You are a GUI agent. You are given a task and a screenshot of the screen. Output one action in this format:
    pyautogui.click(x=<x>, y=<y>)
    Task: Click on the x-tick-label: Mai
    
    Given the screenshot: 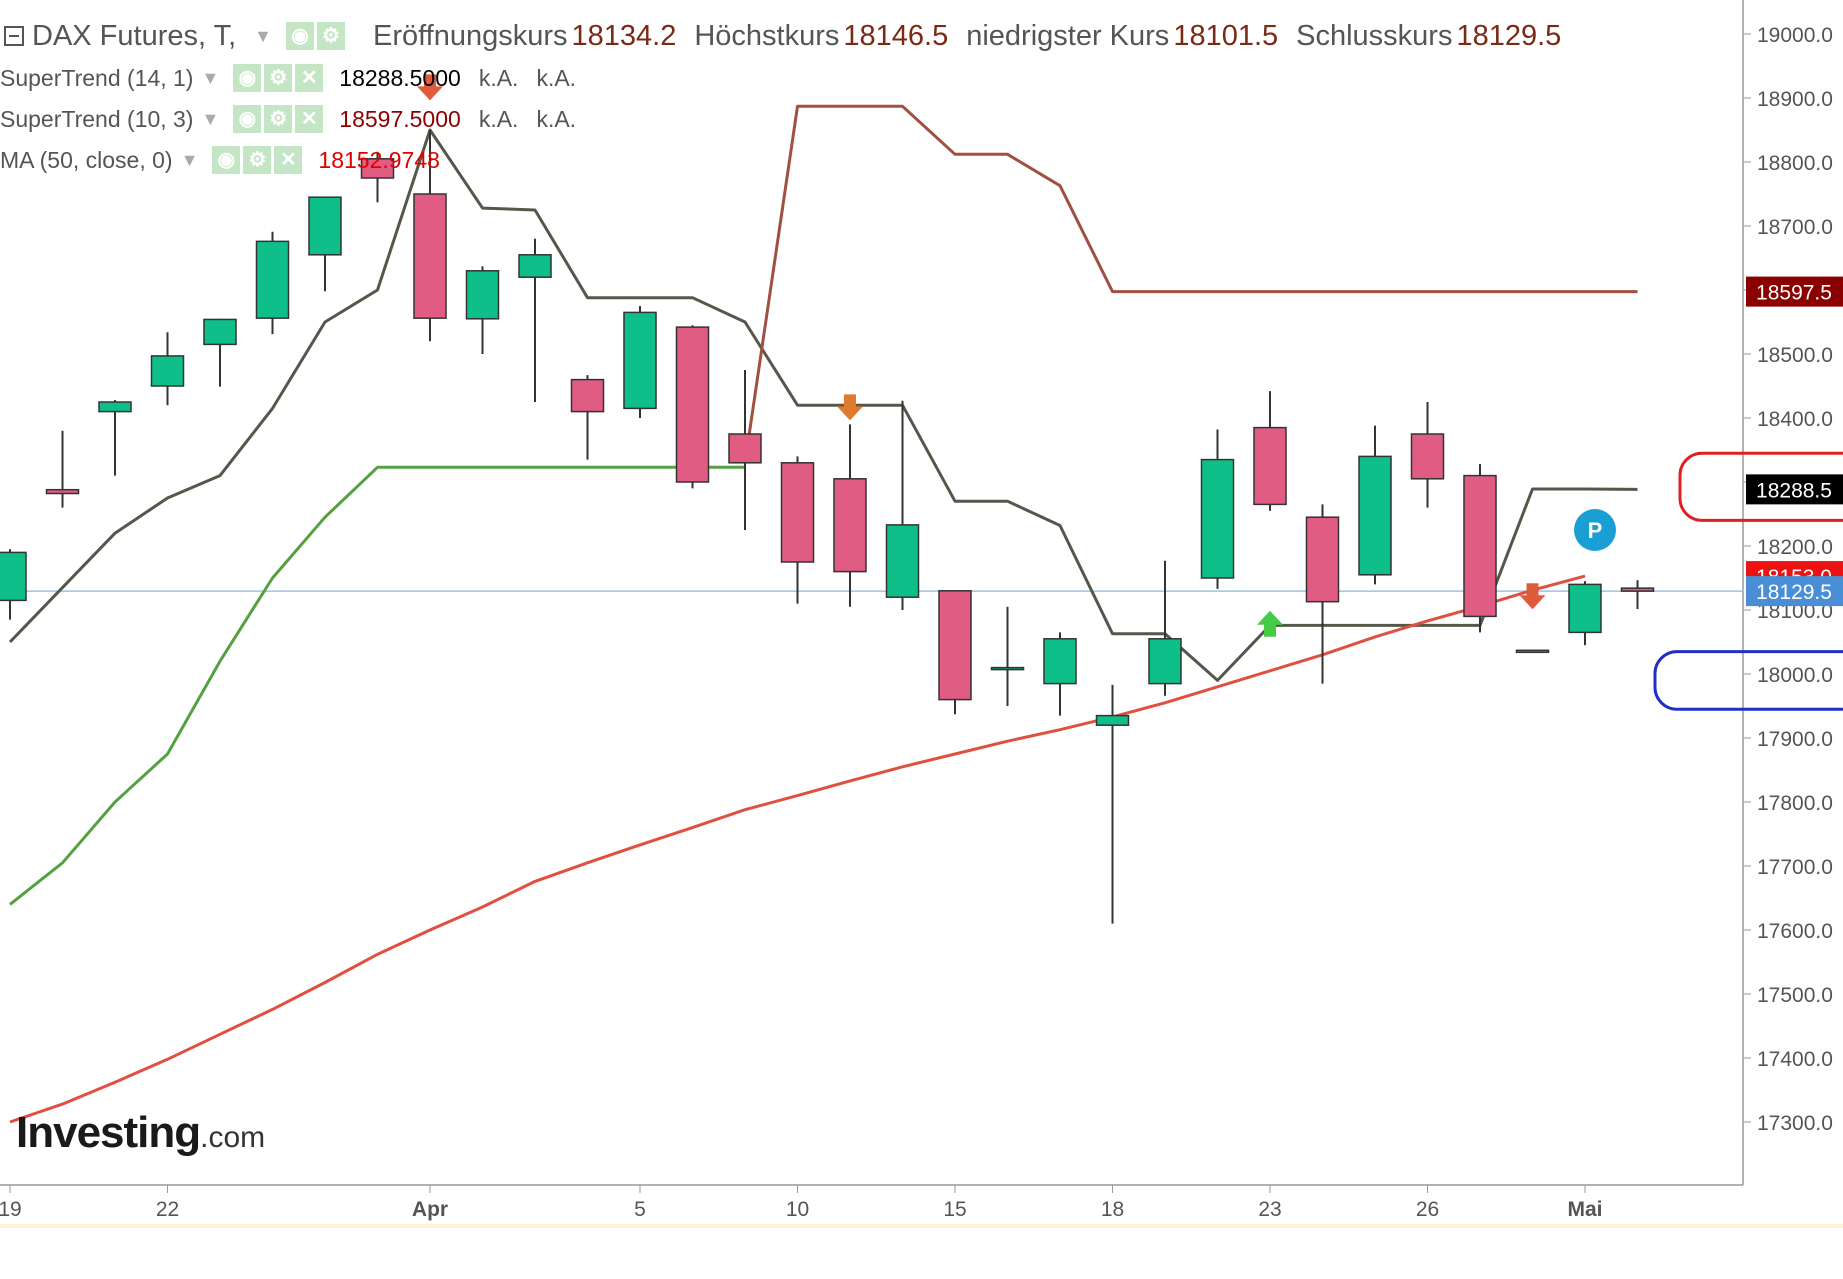 What is the action you would take?
    pyautogui.click(x=1584, y=1209)
    